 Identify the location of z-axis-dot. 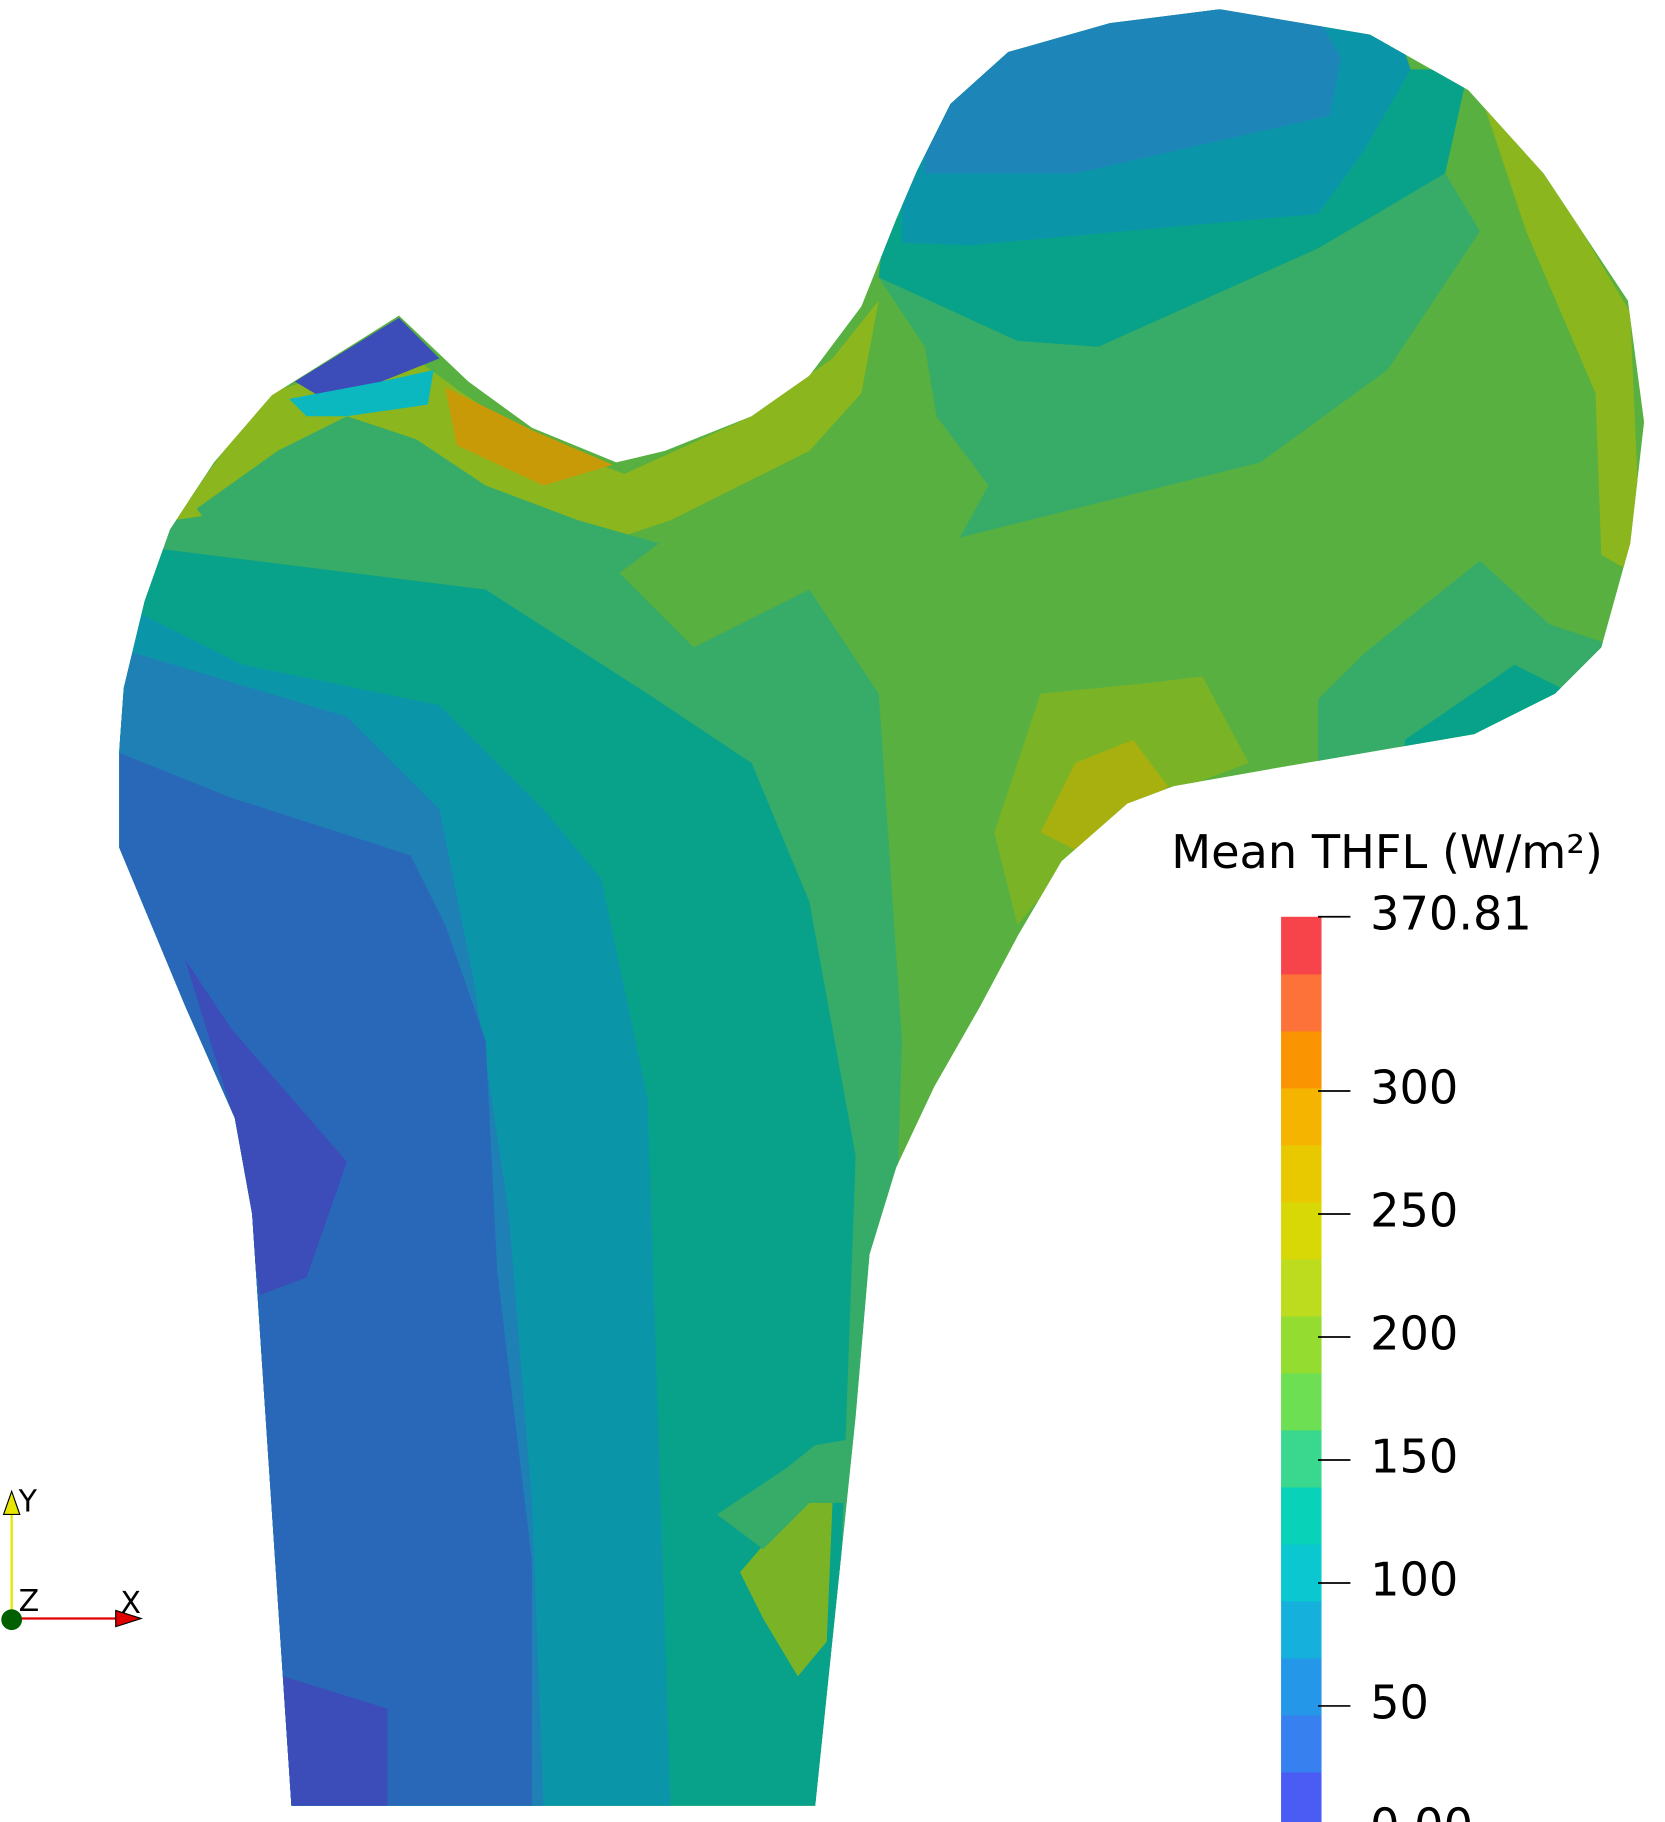
(12, 1620).